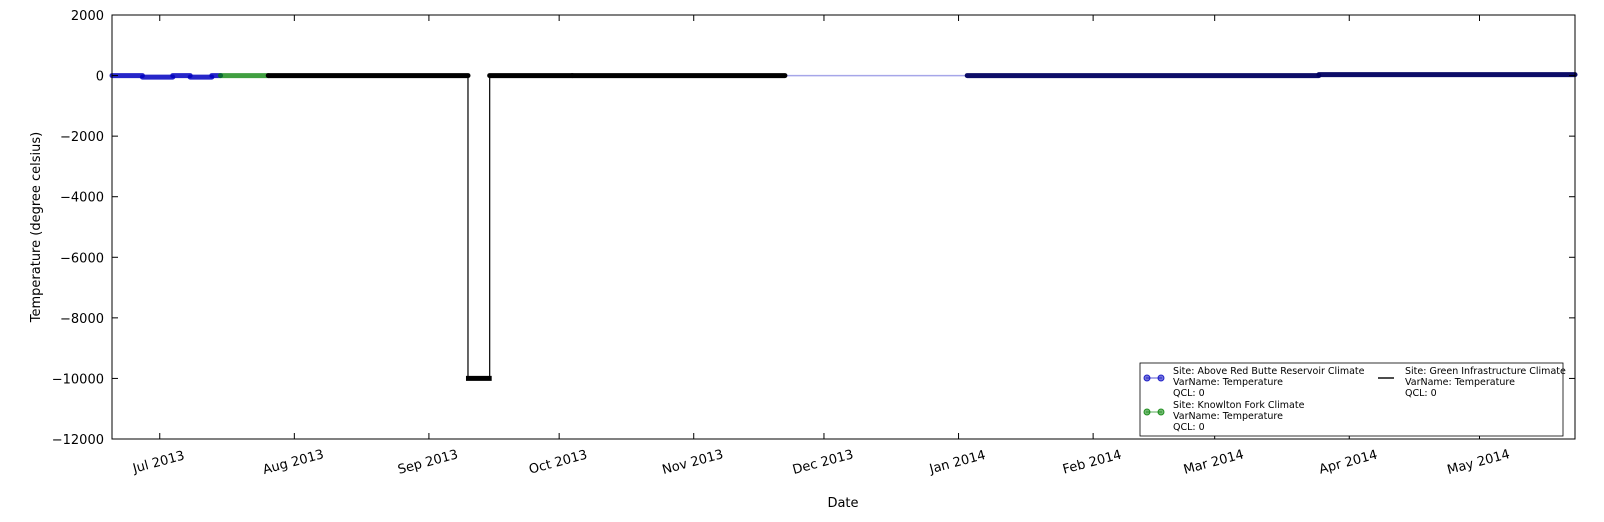  Describe the element at coordinates (1349, 463) in the screenshot. I see `x-tick-label: Apr 2014` at that location.